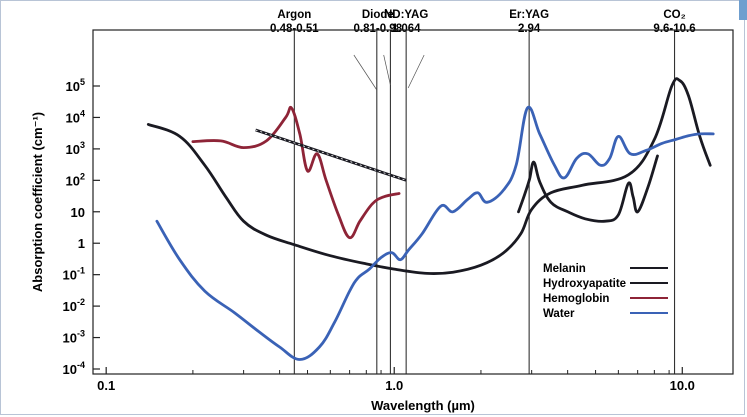  I want to click on y-tick-label: 1, so click(81, 243).